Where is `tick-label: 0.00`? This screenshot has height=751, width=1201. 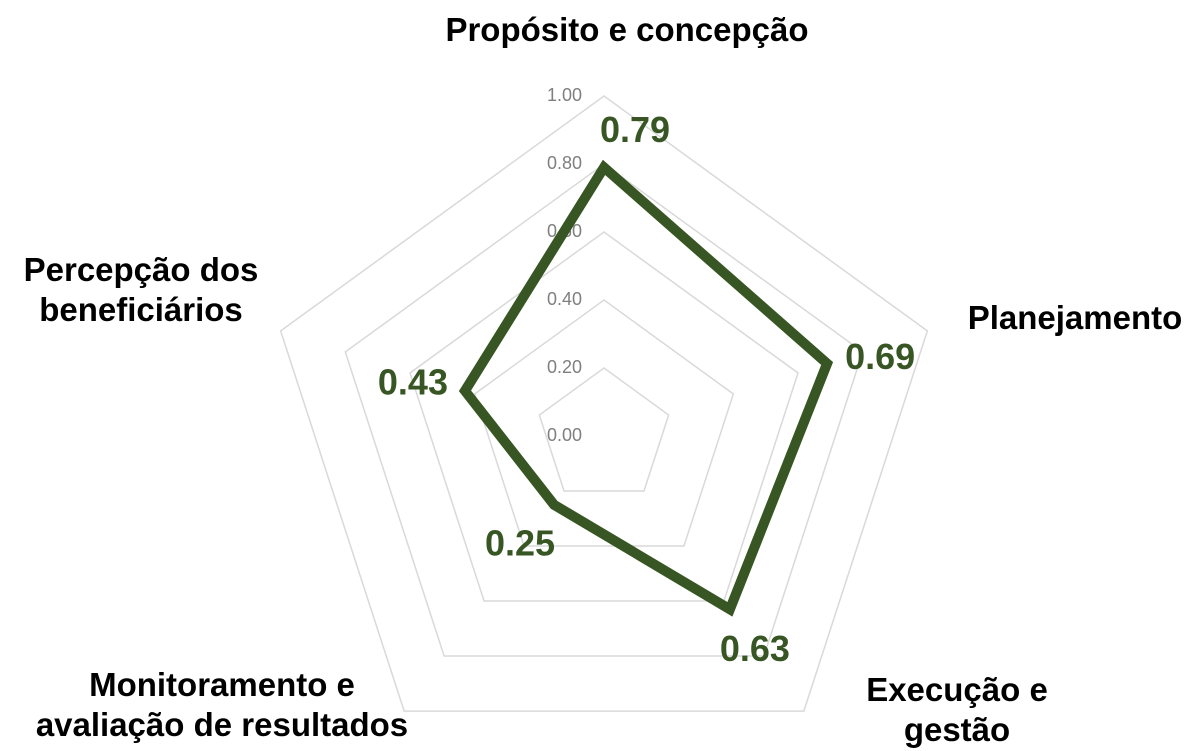
tick-label: 0.00 is located at coordinates (564, 435).